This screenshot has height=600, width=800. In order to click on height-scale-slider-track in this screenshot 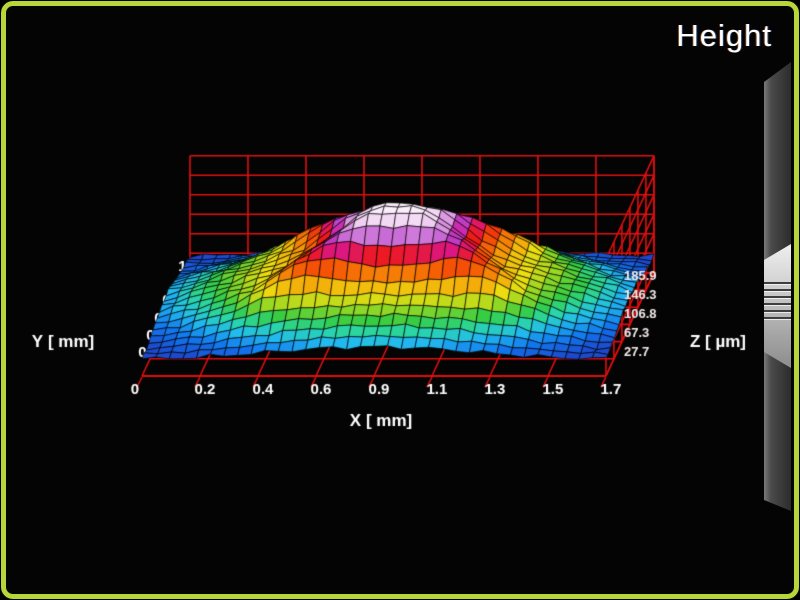, I will do `click(777, 286)`.